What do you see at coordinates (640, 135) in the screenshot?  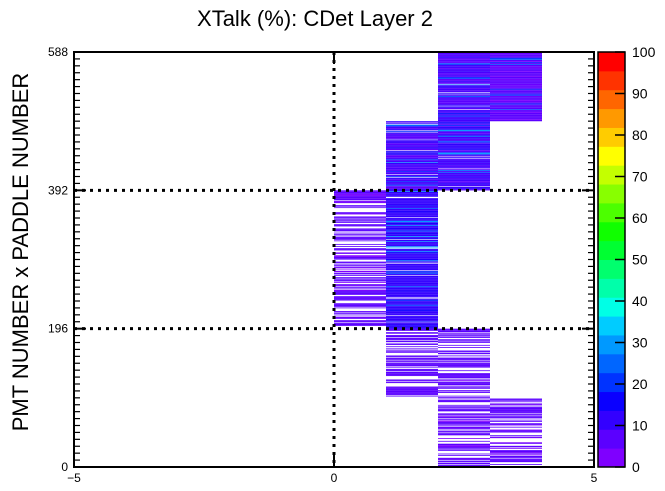 I see `colorbar-tick-label: 80` at bounding box center [640, 135].